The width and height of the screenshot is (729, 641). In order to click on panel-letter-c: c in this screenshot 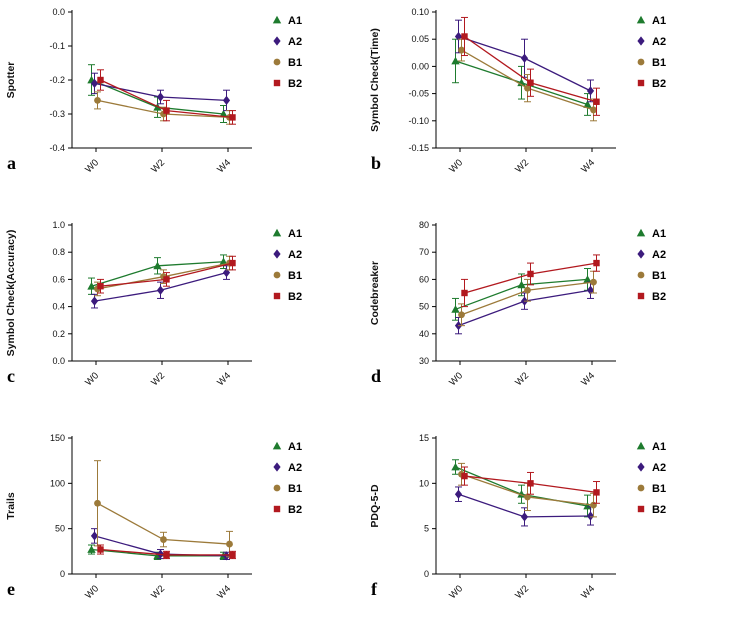, I will do `click(11, 376)`.